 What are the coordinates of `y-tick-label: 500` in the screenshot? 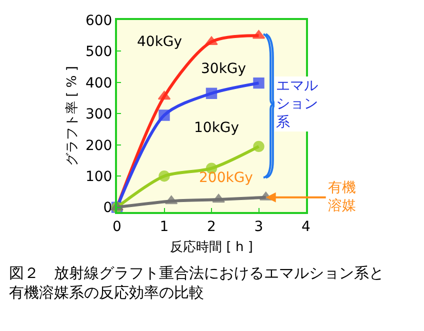 It's located at (98, 52).